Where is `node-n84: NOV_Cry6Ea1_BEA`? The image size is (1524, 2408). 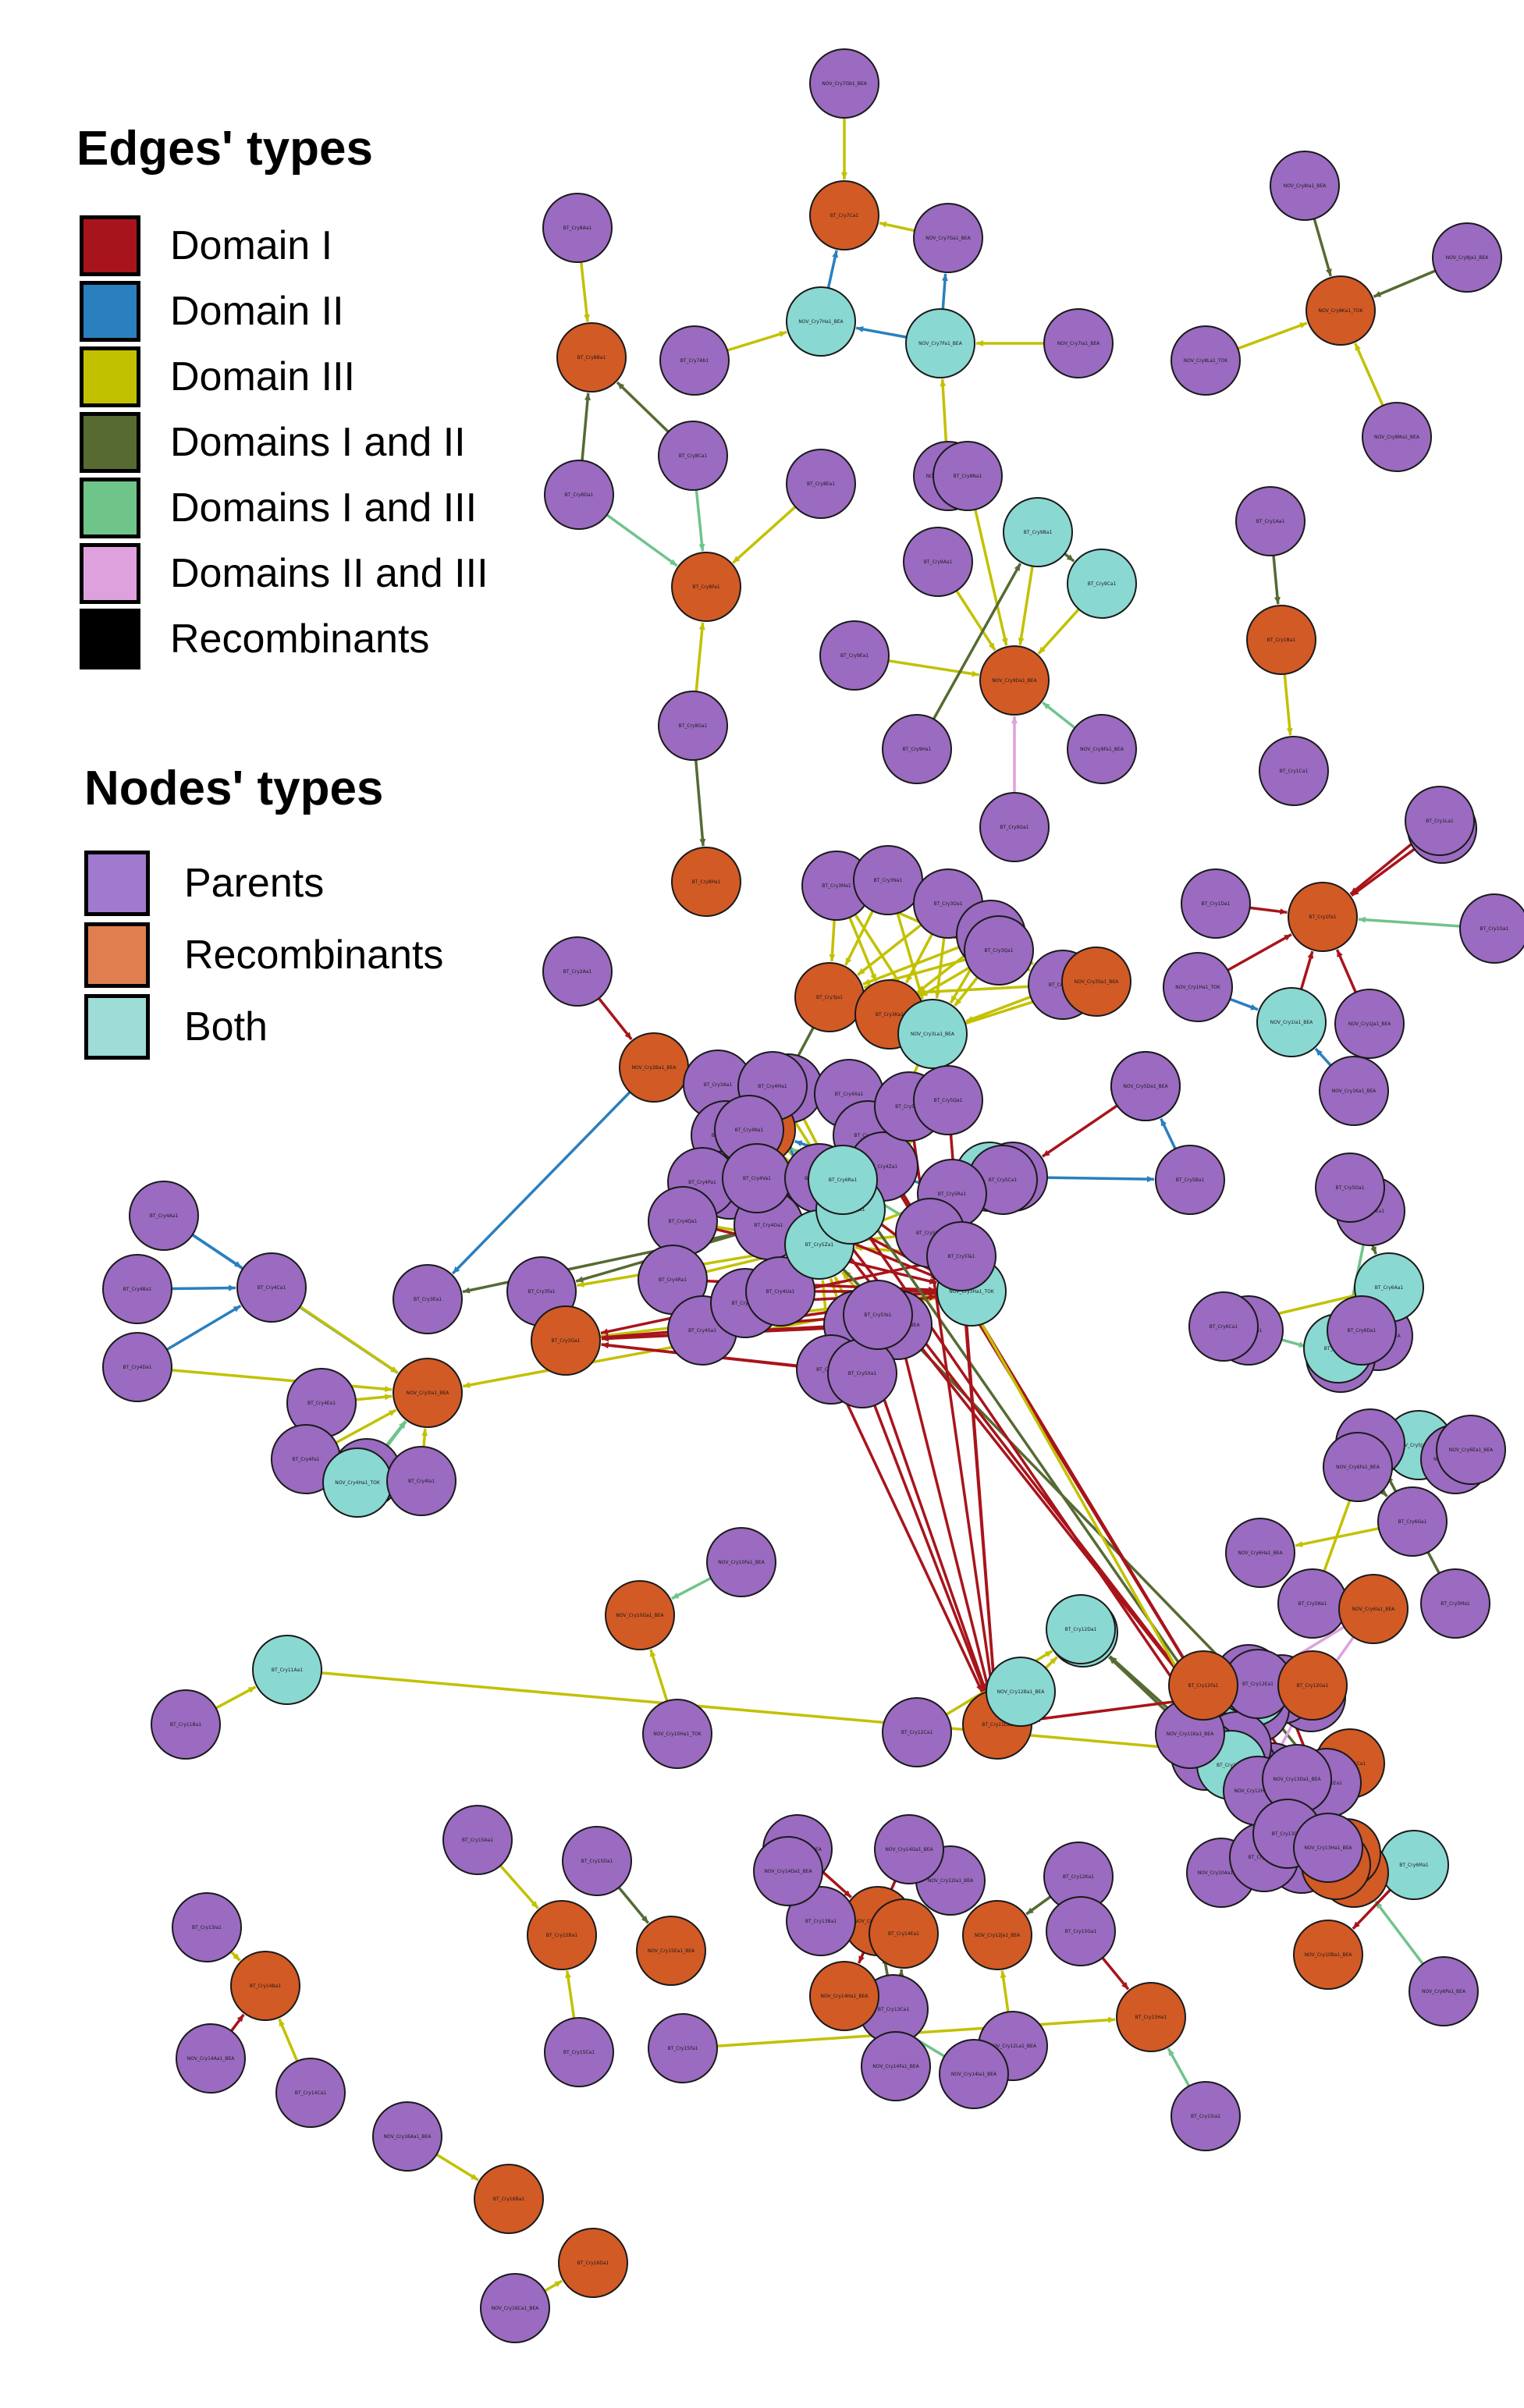 node-n84: NOV_Cry6Ea1_BEA is located at coordinates (1471, 1450).